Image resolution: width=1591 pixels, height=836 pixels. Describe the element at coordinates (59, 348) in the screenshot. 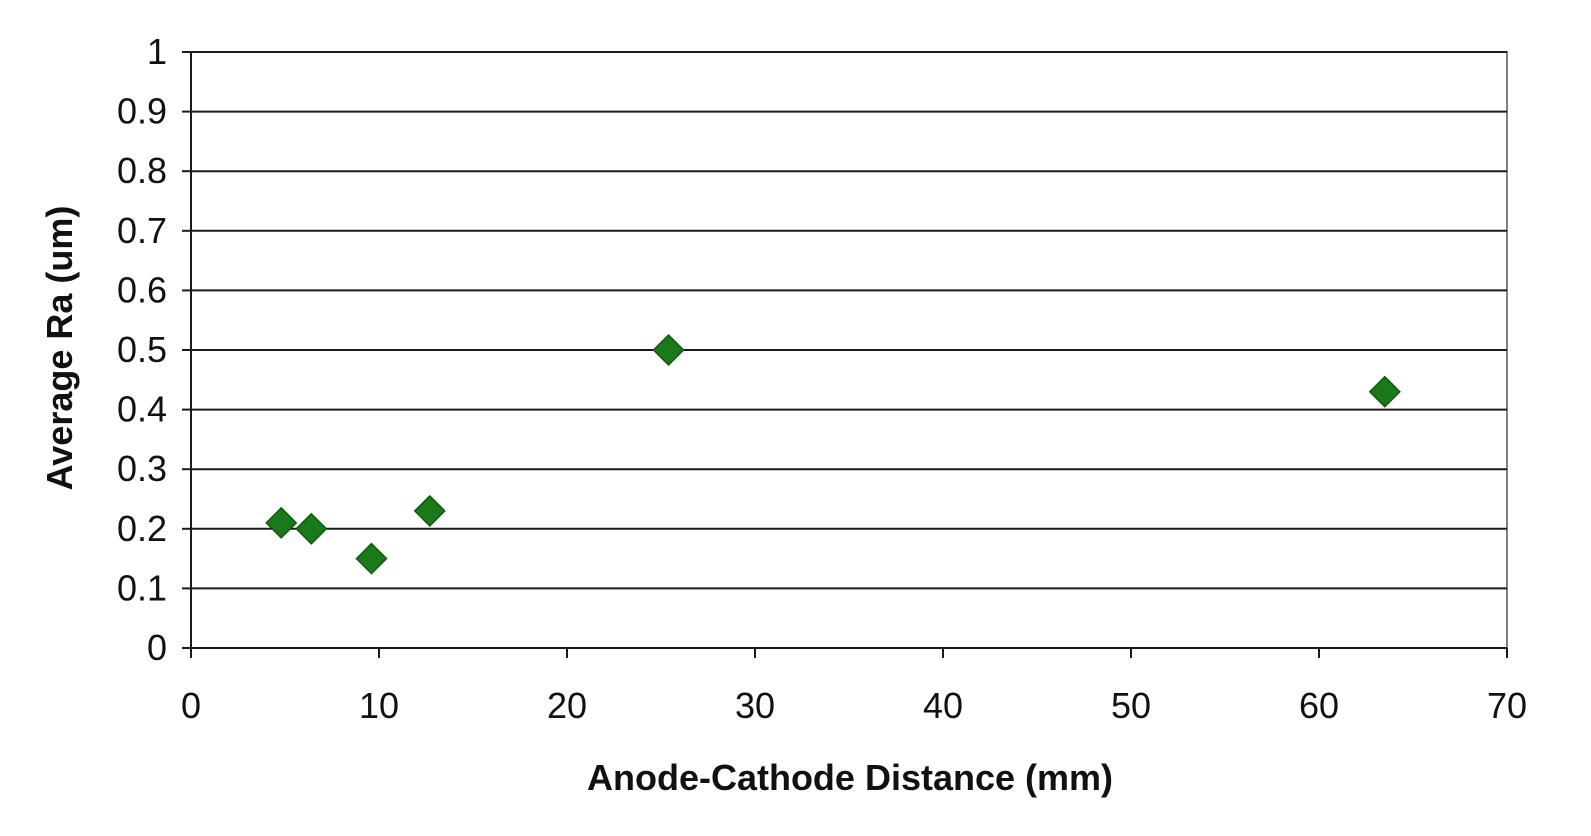

I see `y-axis-title: Average Ra (um)` at that location.